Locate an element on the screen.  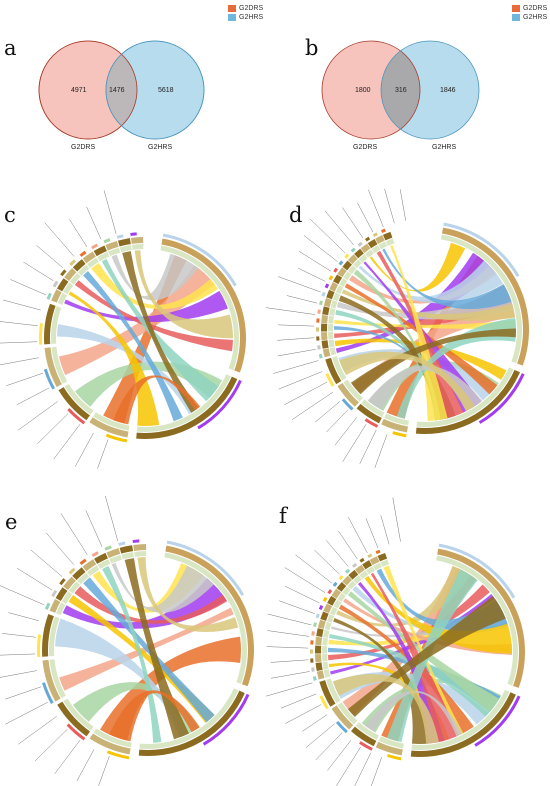
legend-item-g2drs: G2DRS is located at coordinates (245, 8).